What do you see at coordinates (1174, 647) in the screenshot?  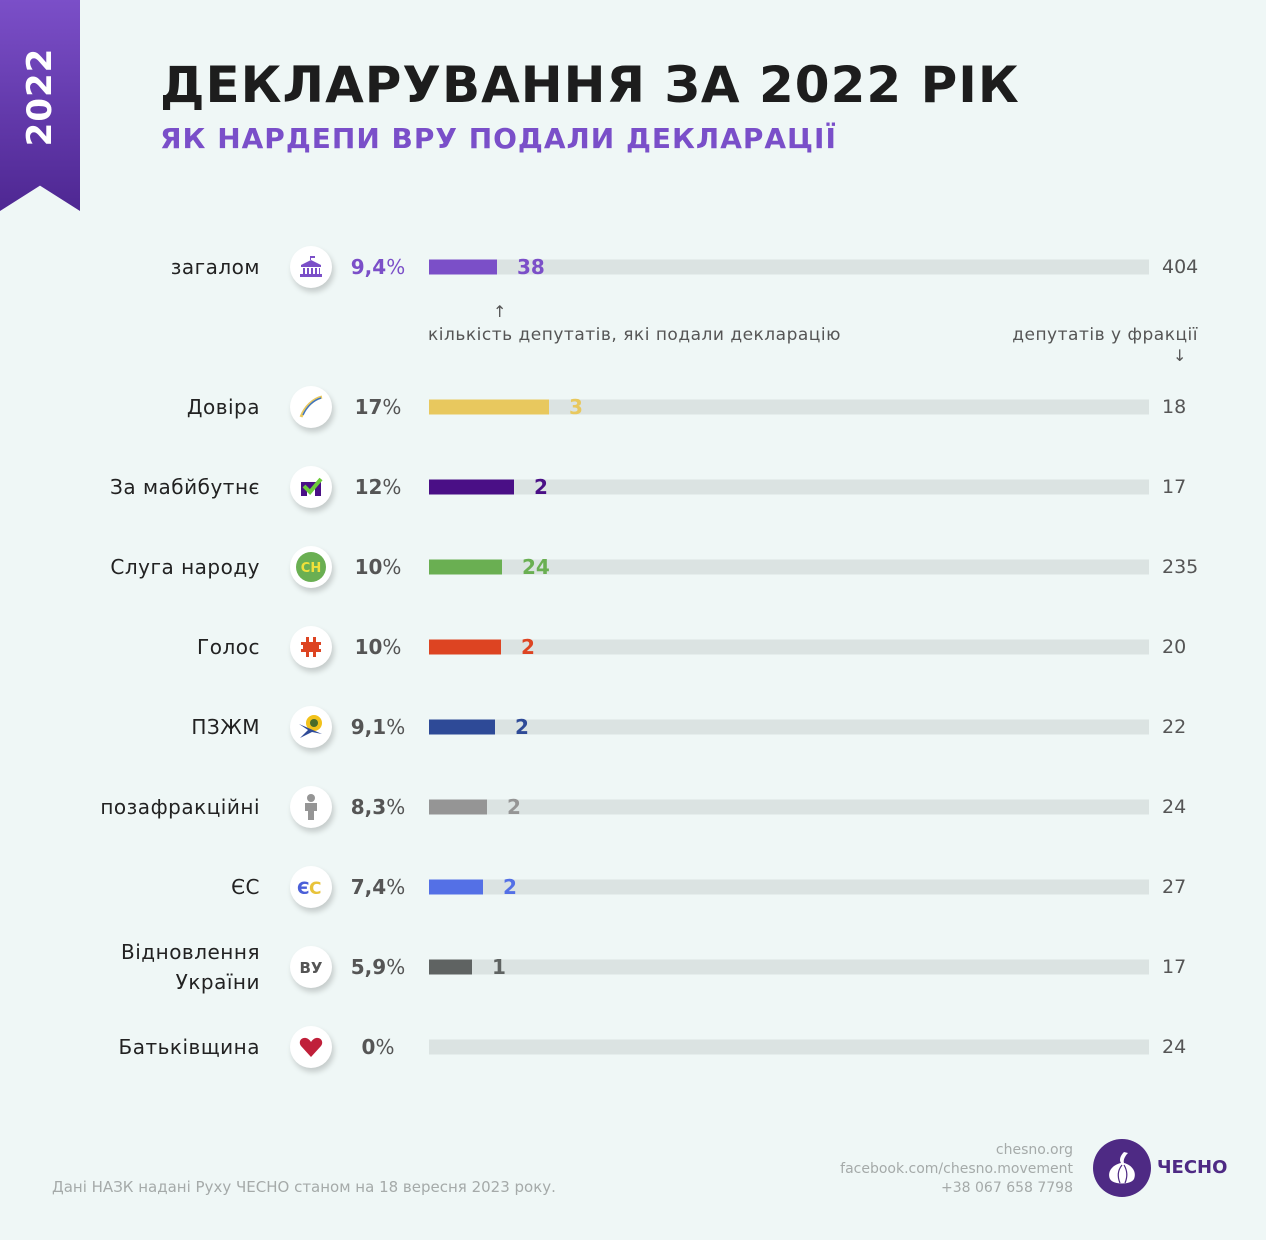 I see `total-value: 20` at bounding box center [1174, 647].